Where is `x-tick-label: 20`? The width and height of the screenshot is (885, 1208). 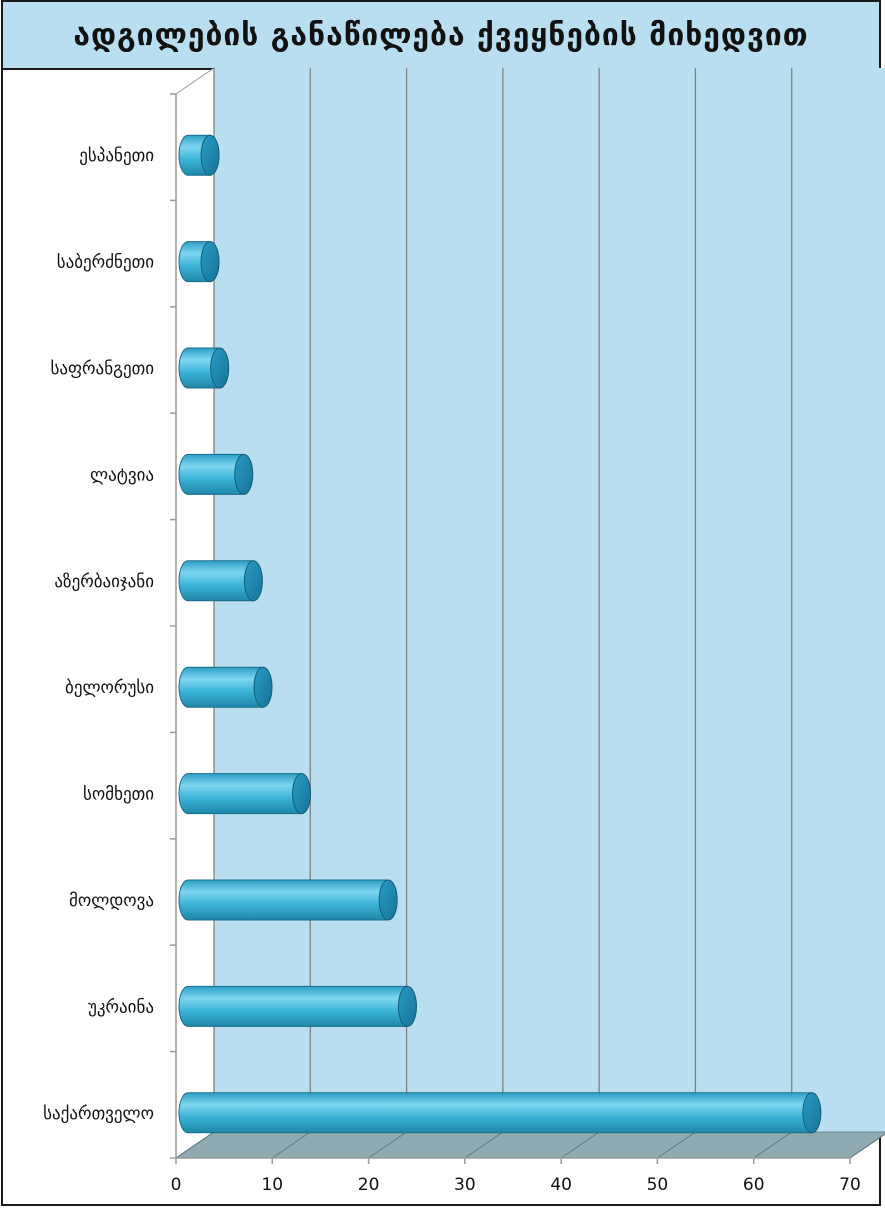 x-tick-label: 20 is located at coordinates (369, 1185).